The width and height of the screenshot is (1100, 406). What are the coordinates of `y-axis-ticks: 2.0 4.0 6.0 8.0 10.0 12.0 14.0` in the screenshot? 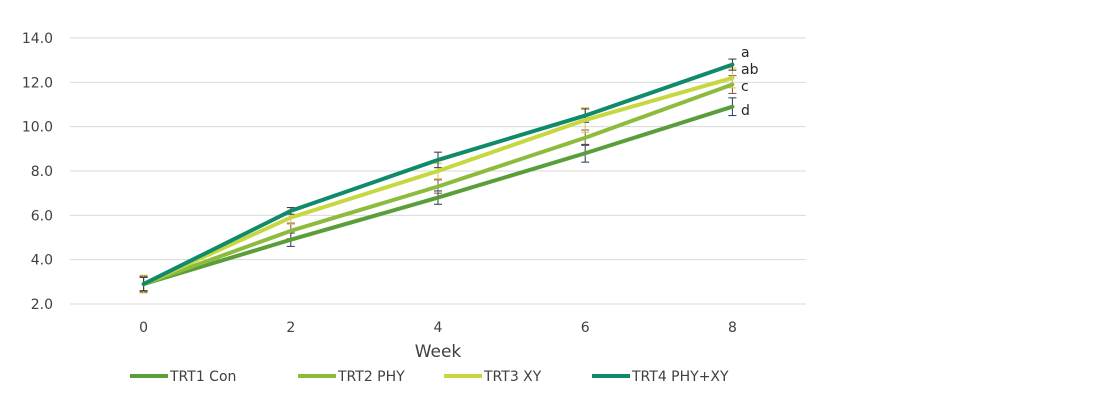 It's located at (37, 172).